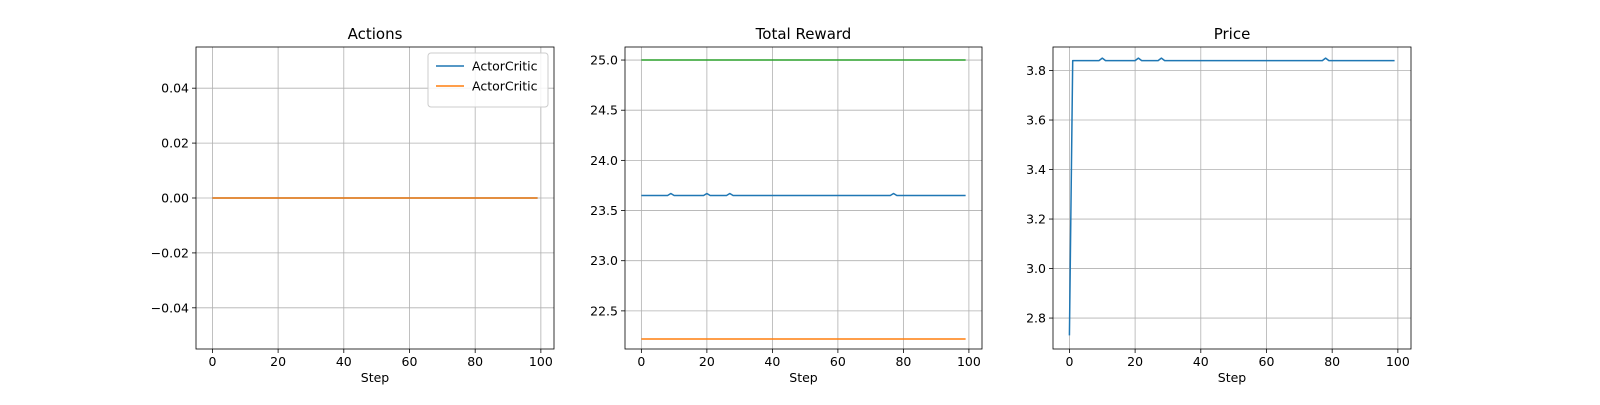 This screenshot has height=405, width=1600. Describe the element at coordinates (604, 160) in the screenshot. I see `y-tick-label: 24.0` at that location.